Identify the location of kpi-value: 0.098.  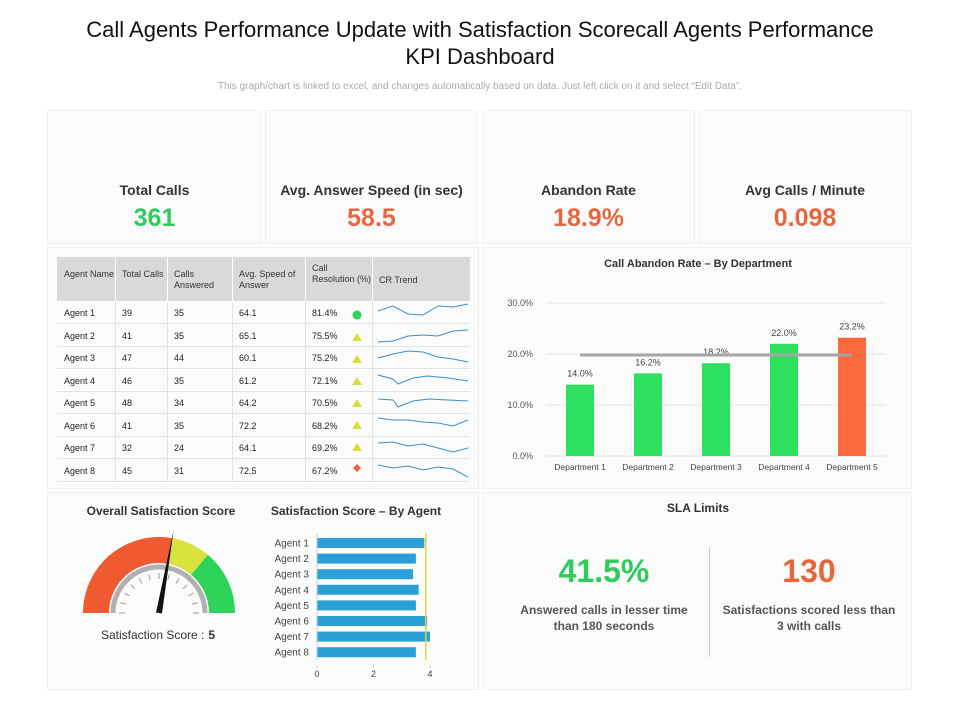
(805, 218).